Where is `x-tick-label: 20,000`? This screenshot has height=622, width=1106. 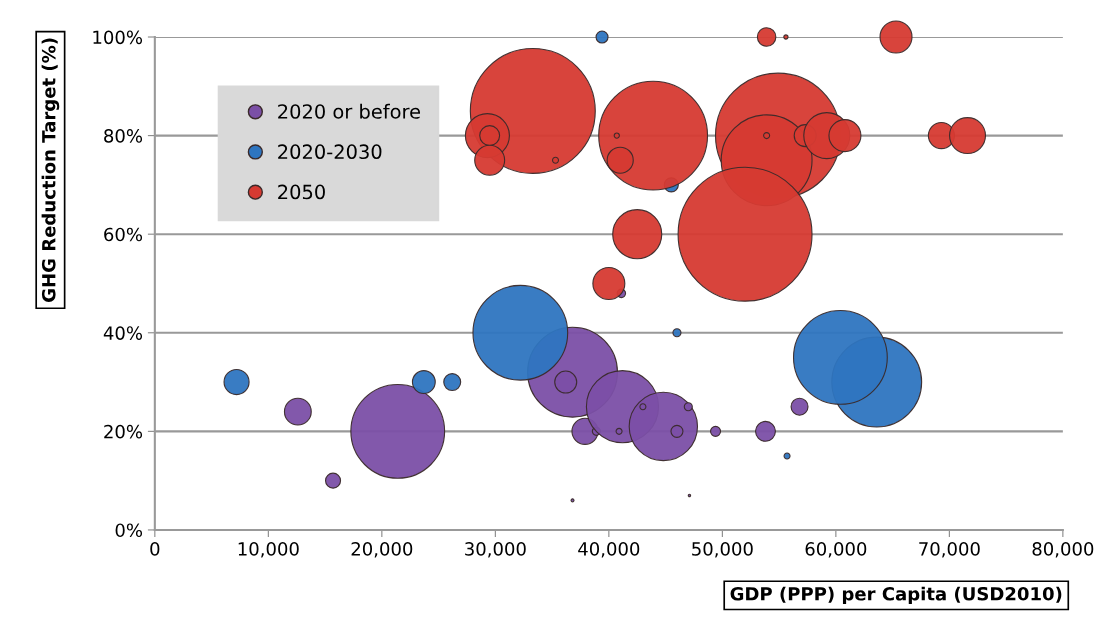
x-tick-label: 20,000 is located at coordinates (382, 550).